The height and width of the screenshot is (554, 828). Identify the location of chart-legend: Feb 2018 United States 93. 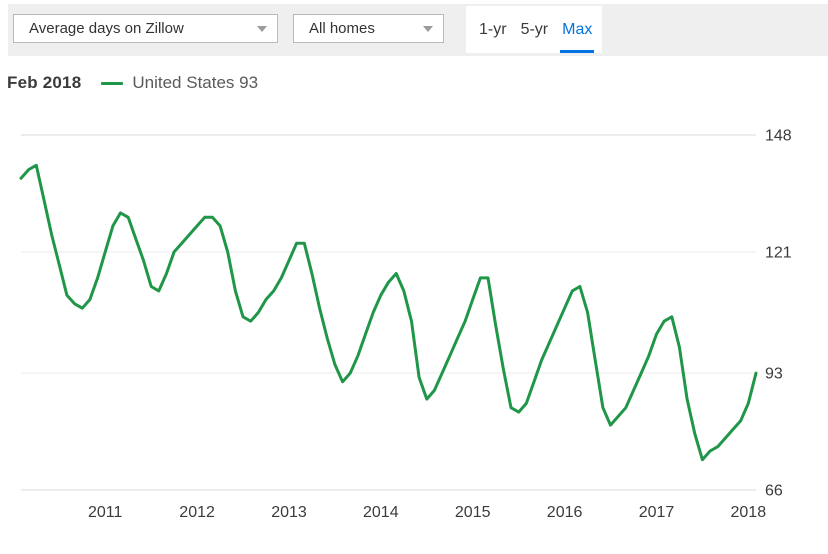
(132, 83).